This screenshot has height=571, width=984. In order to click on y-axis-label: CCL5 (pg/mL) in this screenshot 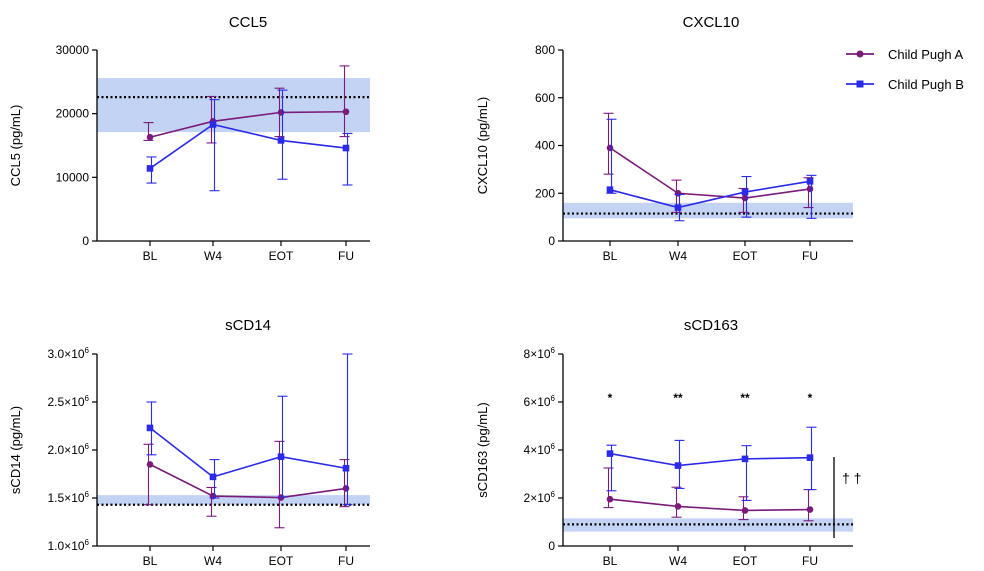, I will do `click(15, 146)`.